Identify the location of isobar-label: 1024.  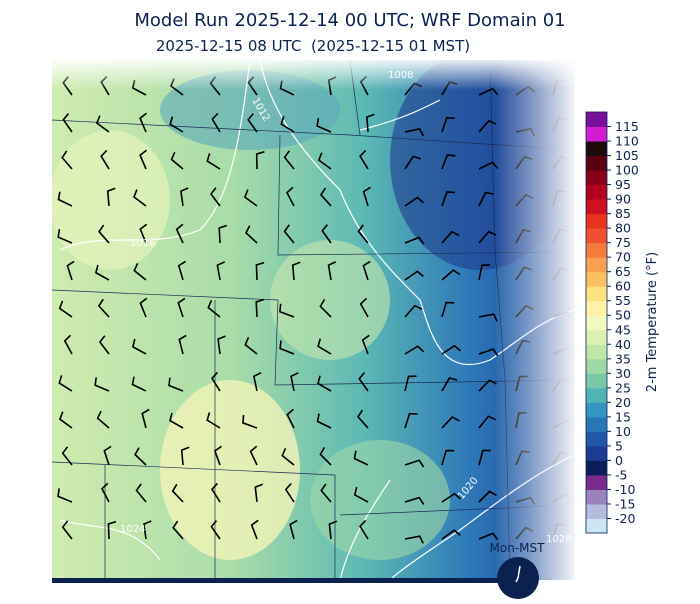
(132, 529).